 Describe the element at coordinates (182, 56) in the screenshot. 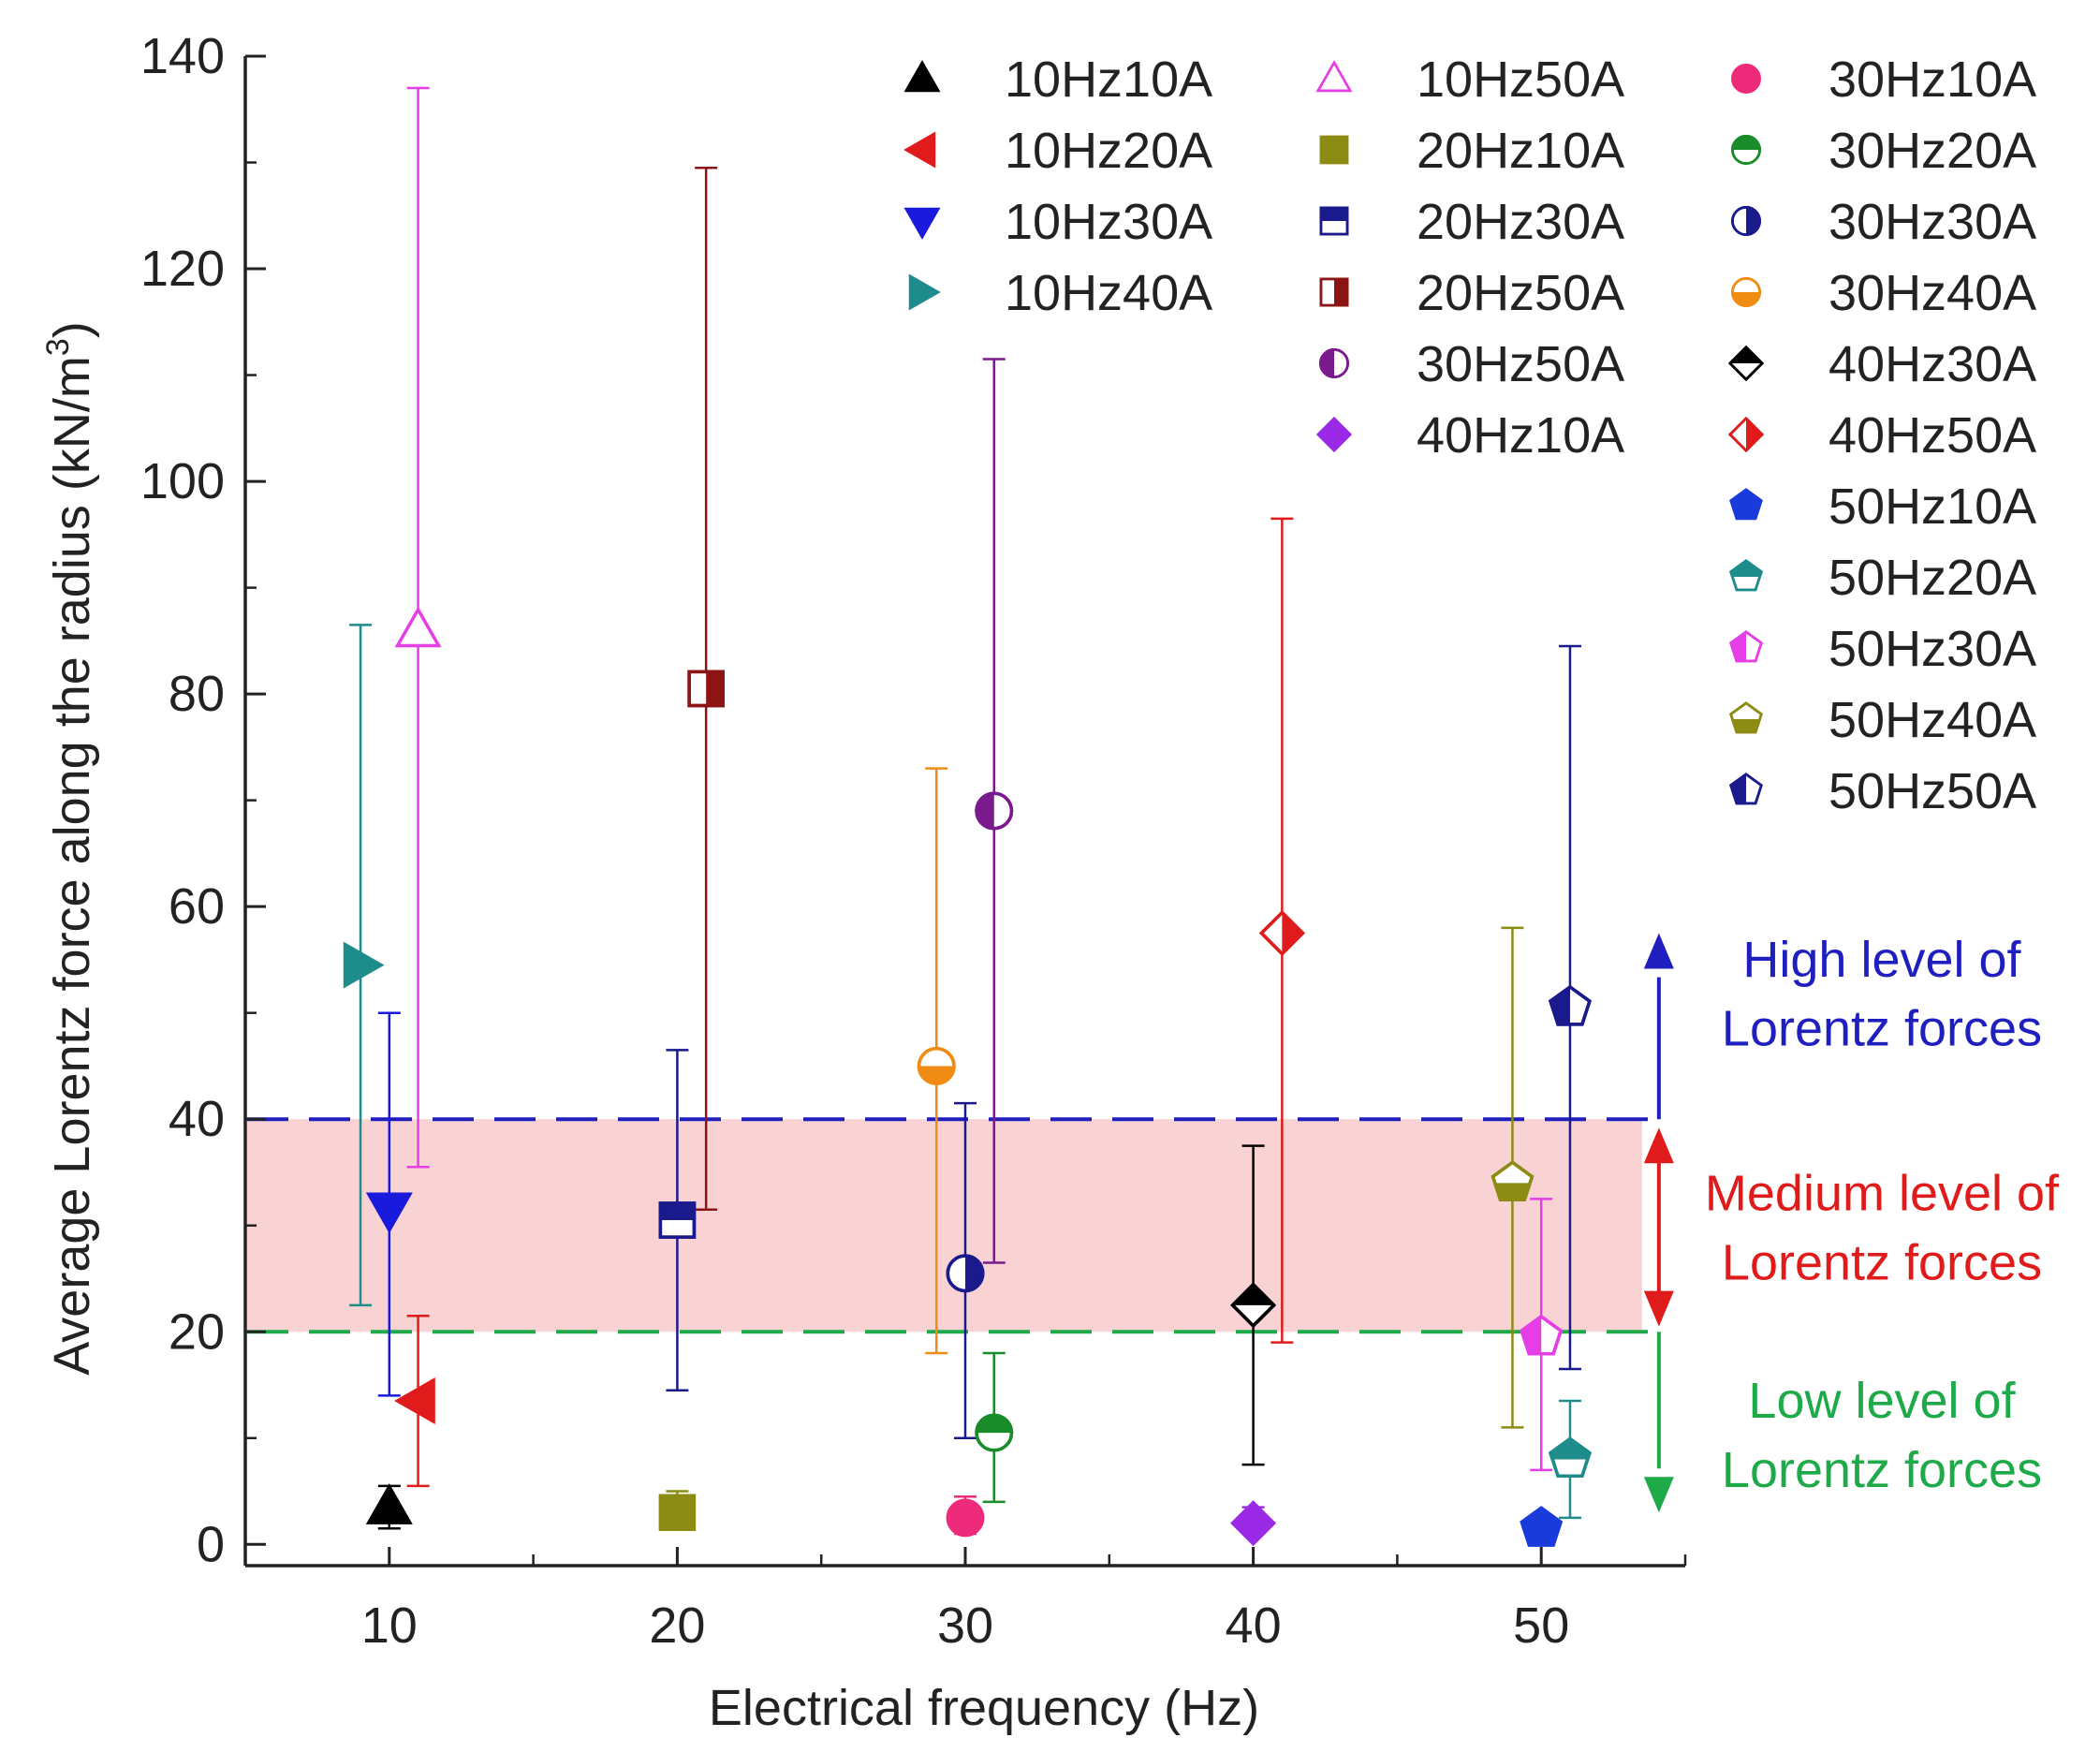

I see `y-tick-label: 140` at that location.